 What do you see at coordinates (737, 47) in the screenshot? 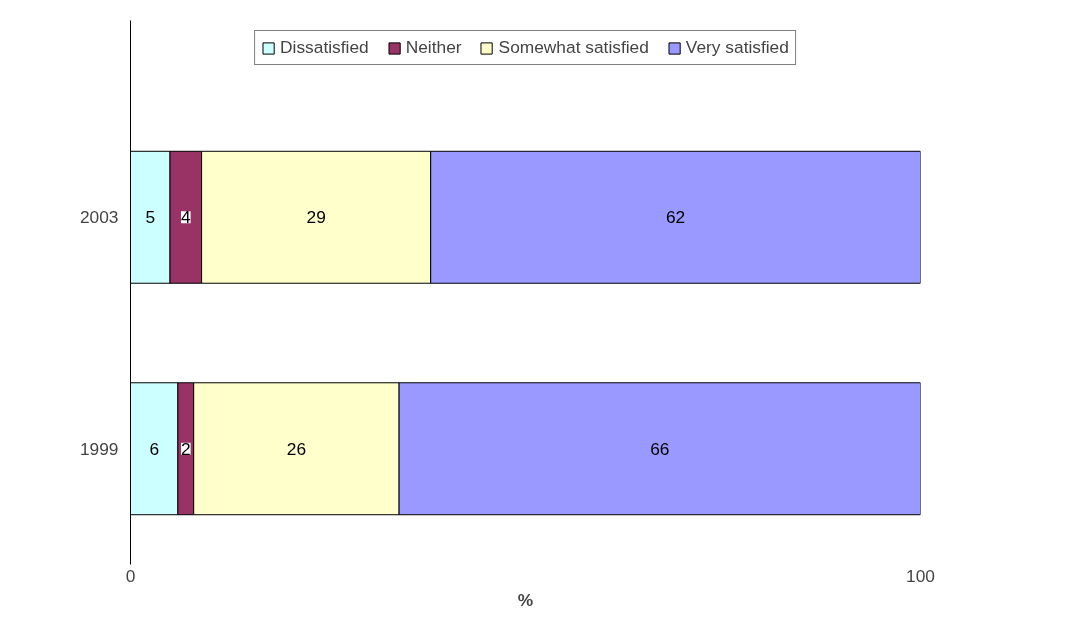
I see `legend-label: Very satisfied` at bounding box center [737, 47].